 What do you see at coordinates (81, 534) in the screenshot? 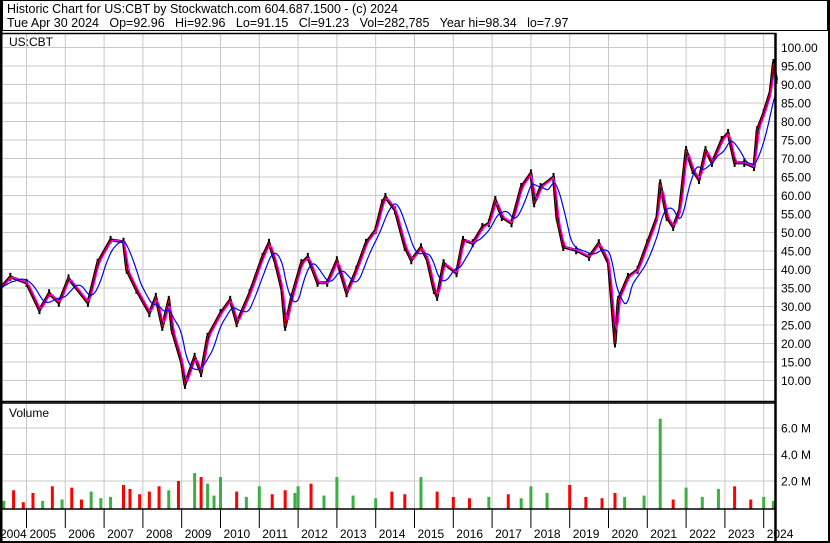
I see `year-label: 2006` at bounding box center [81, 534].